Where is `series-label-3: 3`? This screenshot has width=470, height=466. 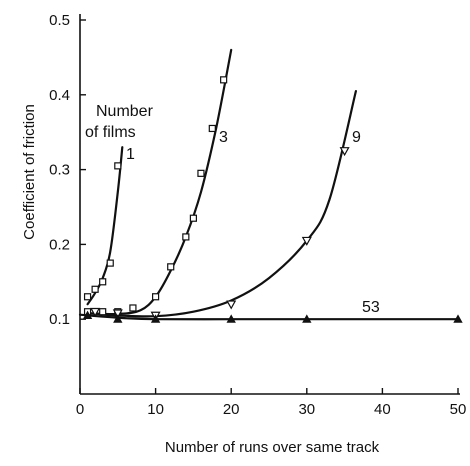 series-label-3: 3 is located at coordinates (223, 137).